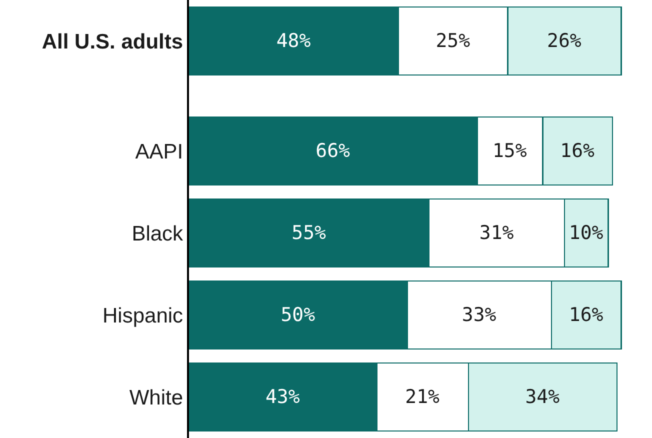 The height and width of the screenshot is (438, 652). I want to click on data-label: 48%, so click(294, 41).